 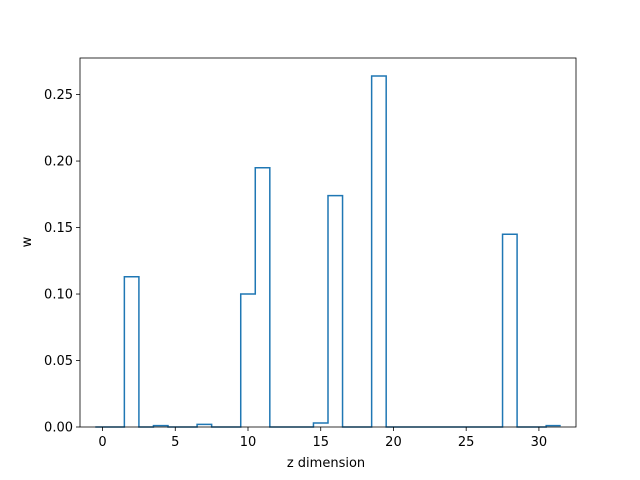 What do you see at coordinates (58, 95) in the screenshot?
I see `y-tick-label-5: 0.25` at bounding box center [58, 95].